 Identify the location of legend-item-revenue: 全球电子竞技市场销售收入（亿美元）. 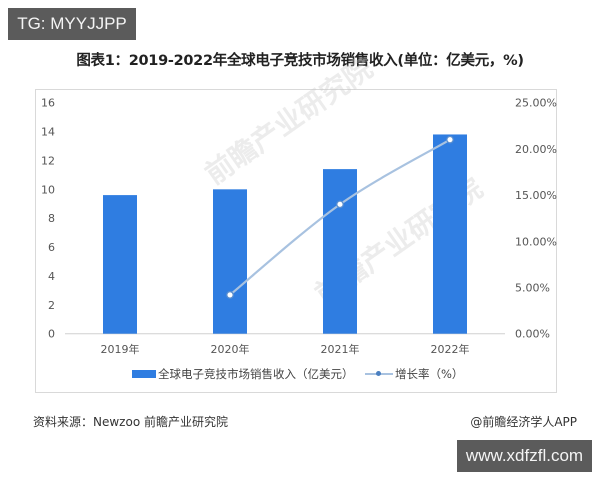
(243, 374).